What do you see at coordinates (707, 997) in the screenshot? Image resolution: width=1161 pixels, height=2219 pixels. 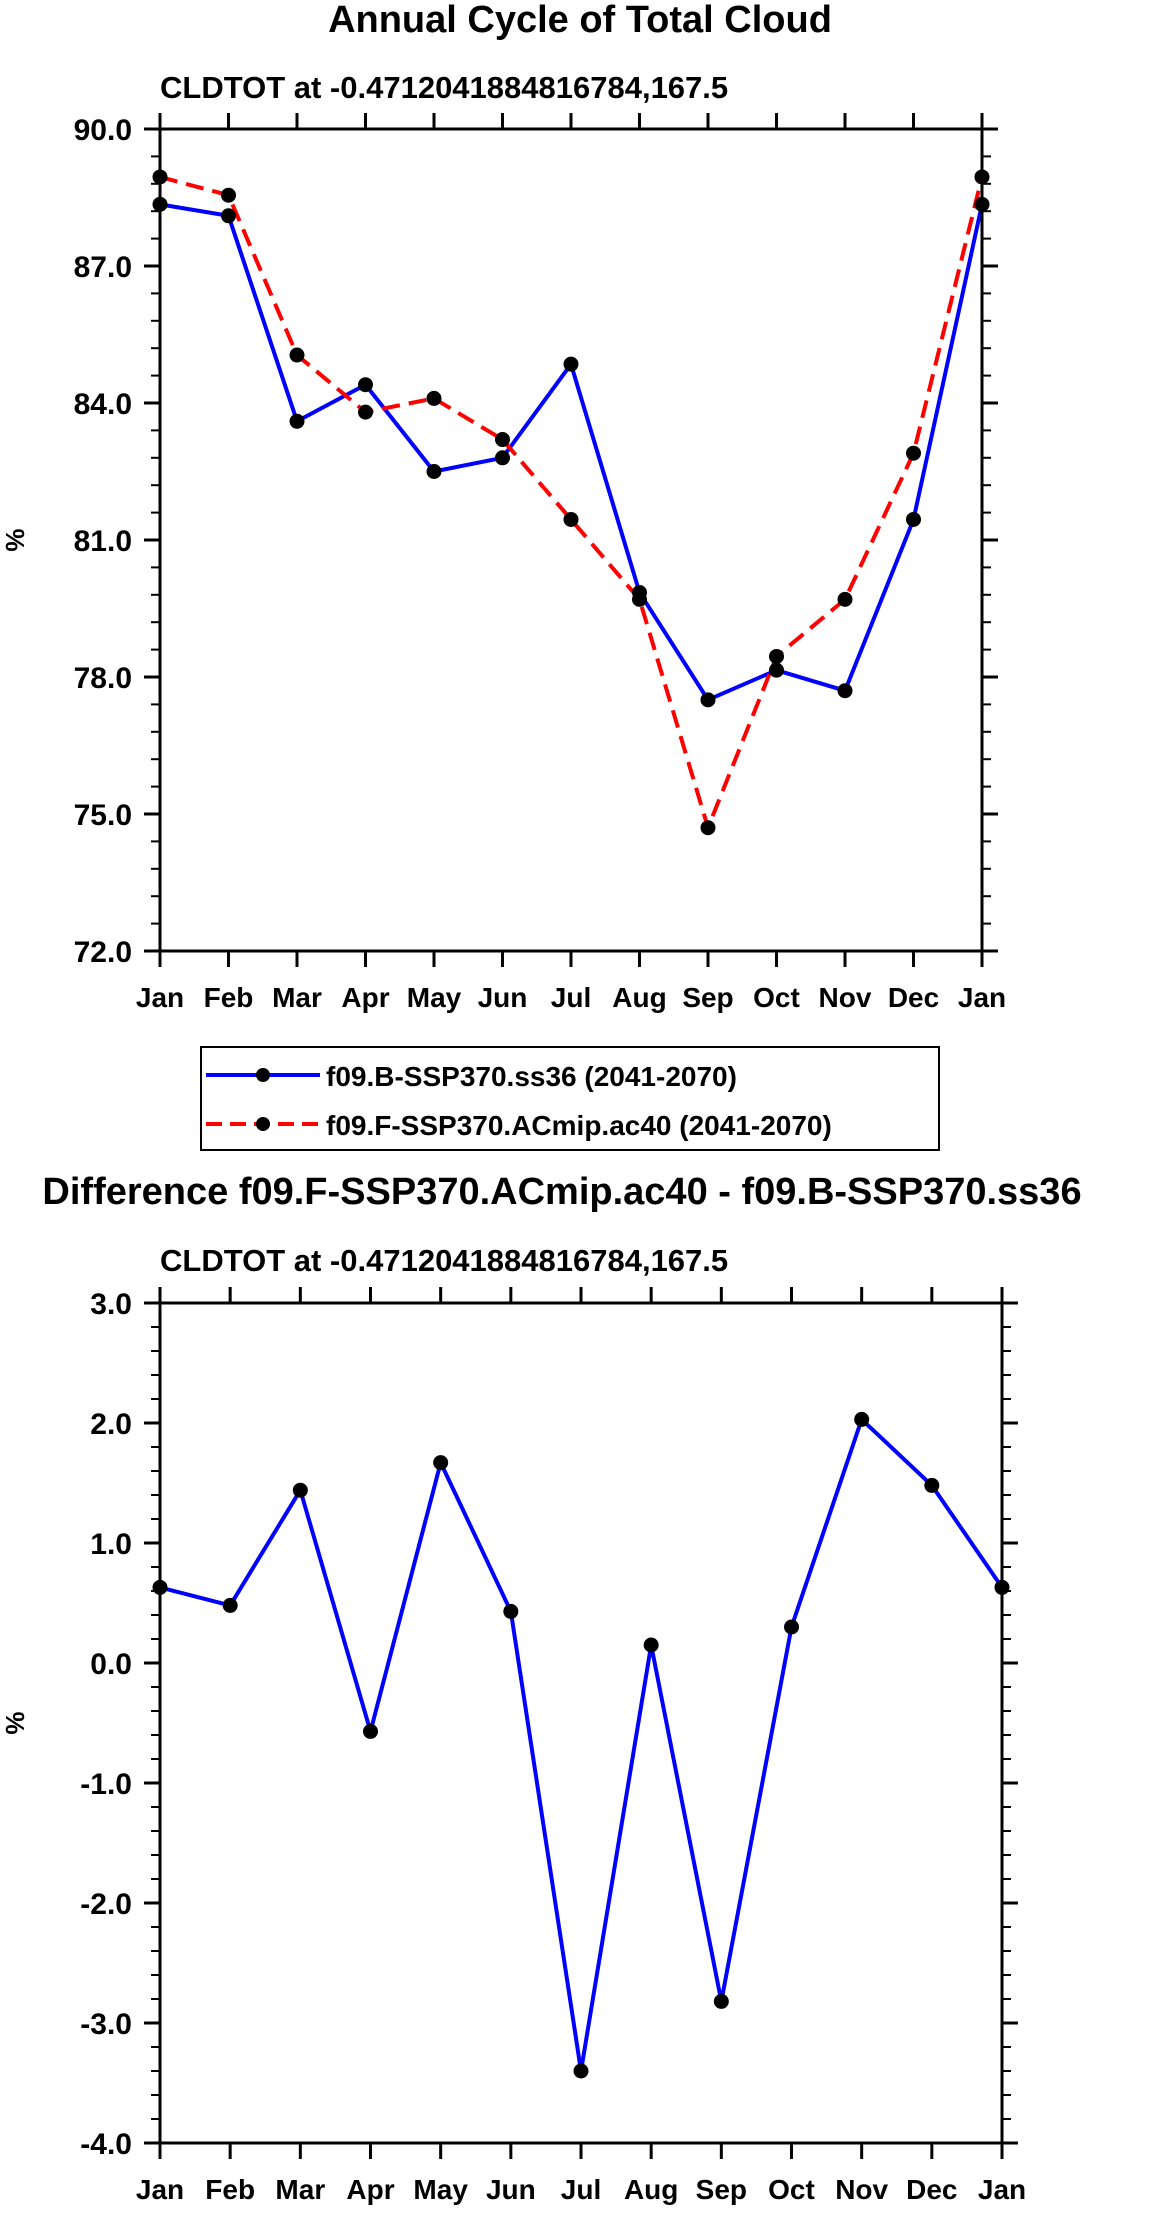 I see `chart1-x-tick-label: Sep` at bounding box center [707, 997].